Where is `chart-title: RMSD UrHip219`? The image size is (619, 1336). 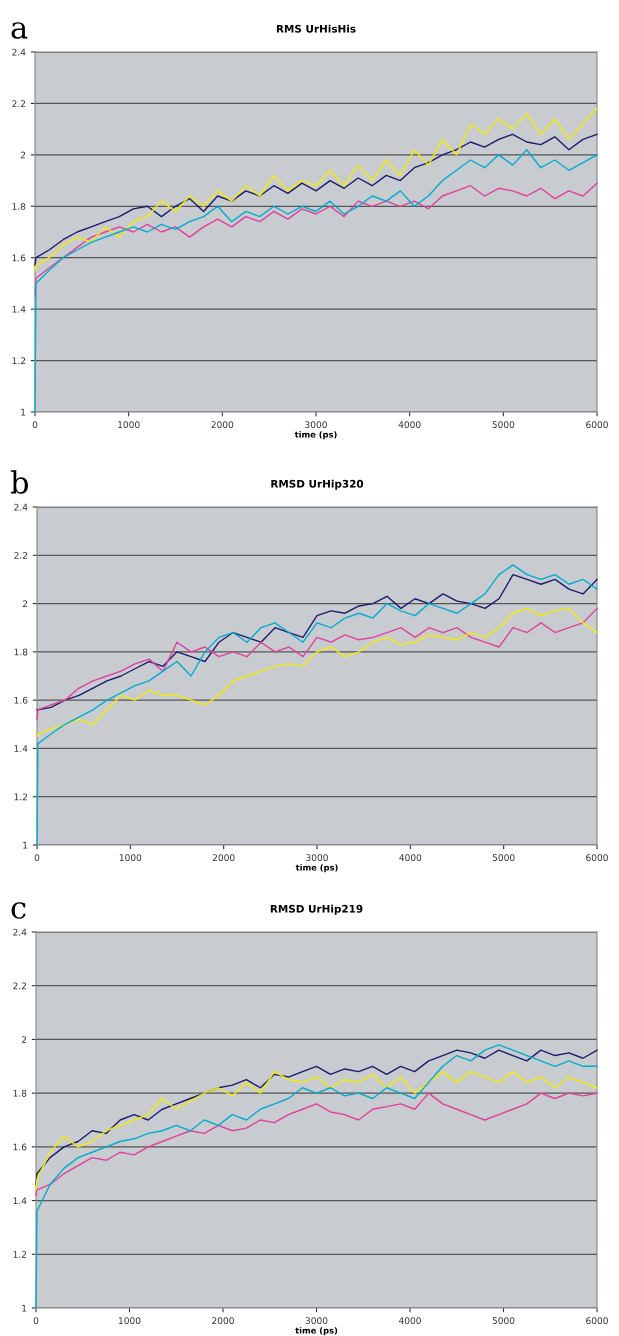 chart-title: RMSD UrHip219 is located at coordinates (316, 909).